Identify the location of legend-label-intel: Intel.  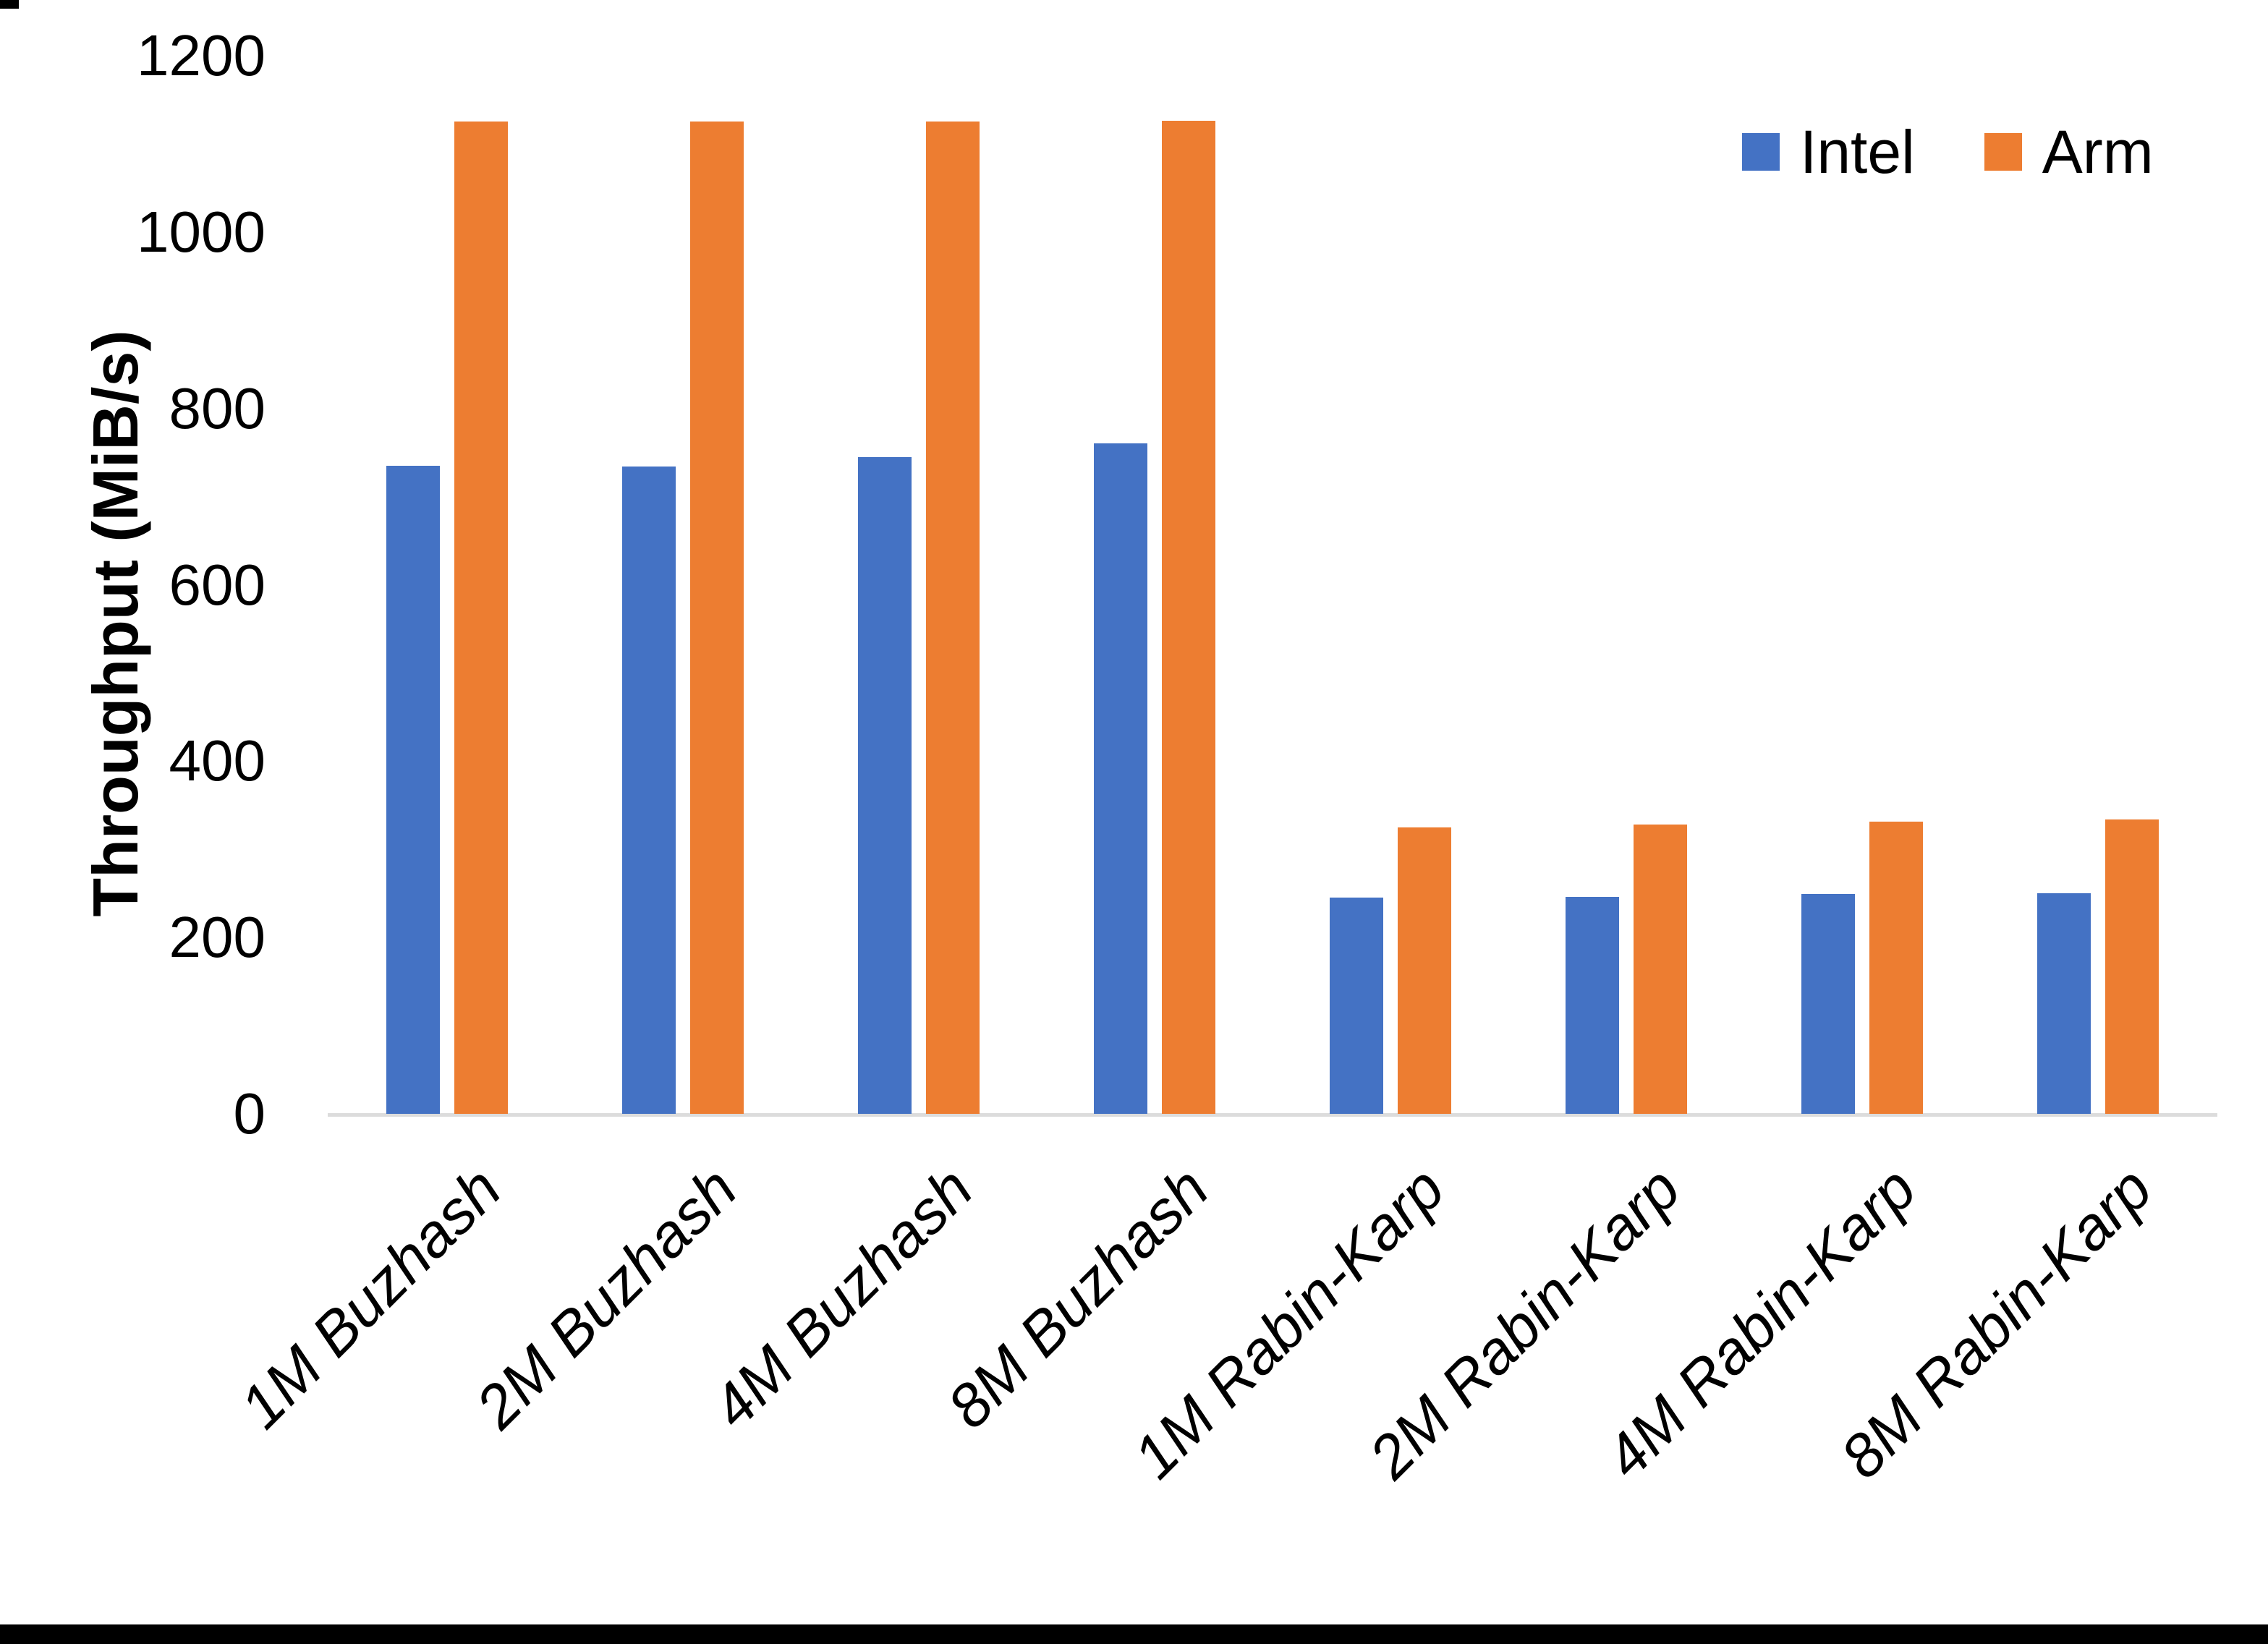
(1858, 152).